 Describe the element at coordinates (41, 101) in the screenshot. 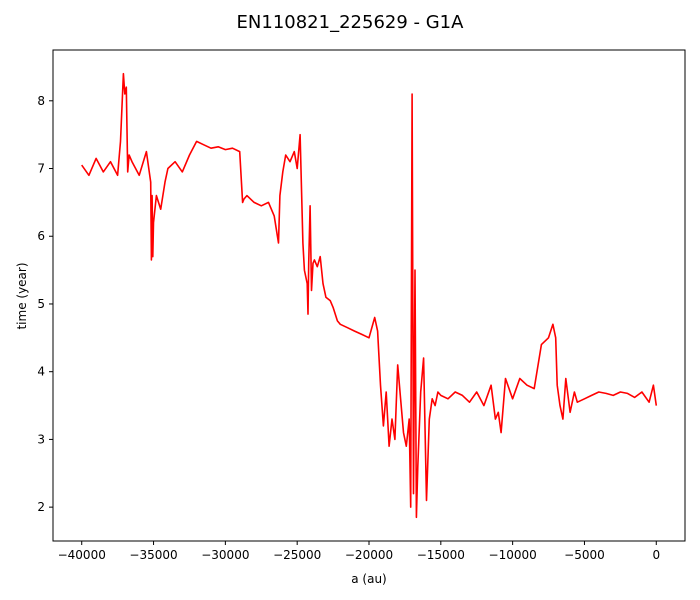

I see `y-tick-label: 8` at that location.